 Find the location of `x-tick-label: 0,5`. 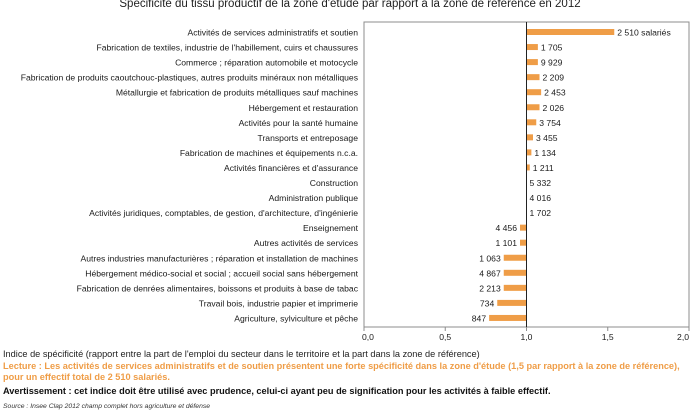

x-tick-label: 0,5 is located at coordinates (445, 337).